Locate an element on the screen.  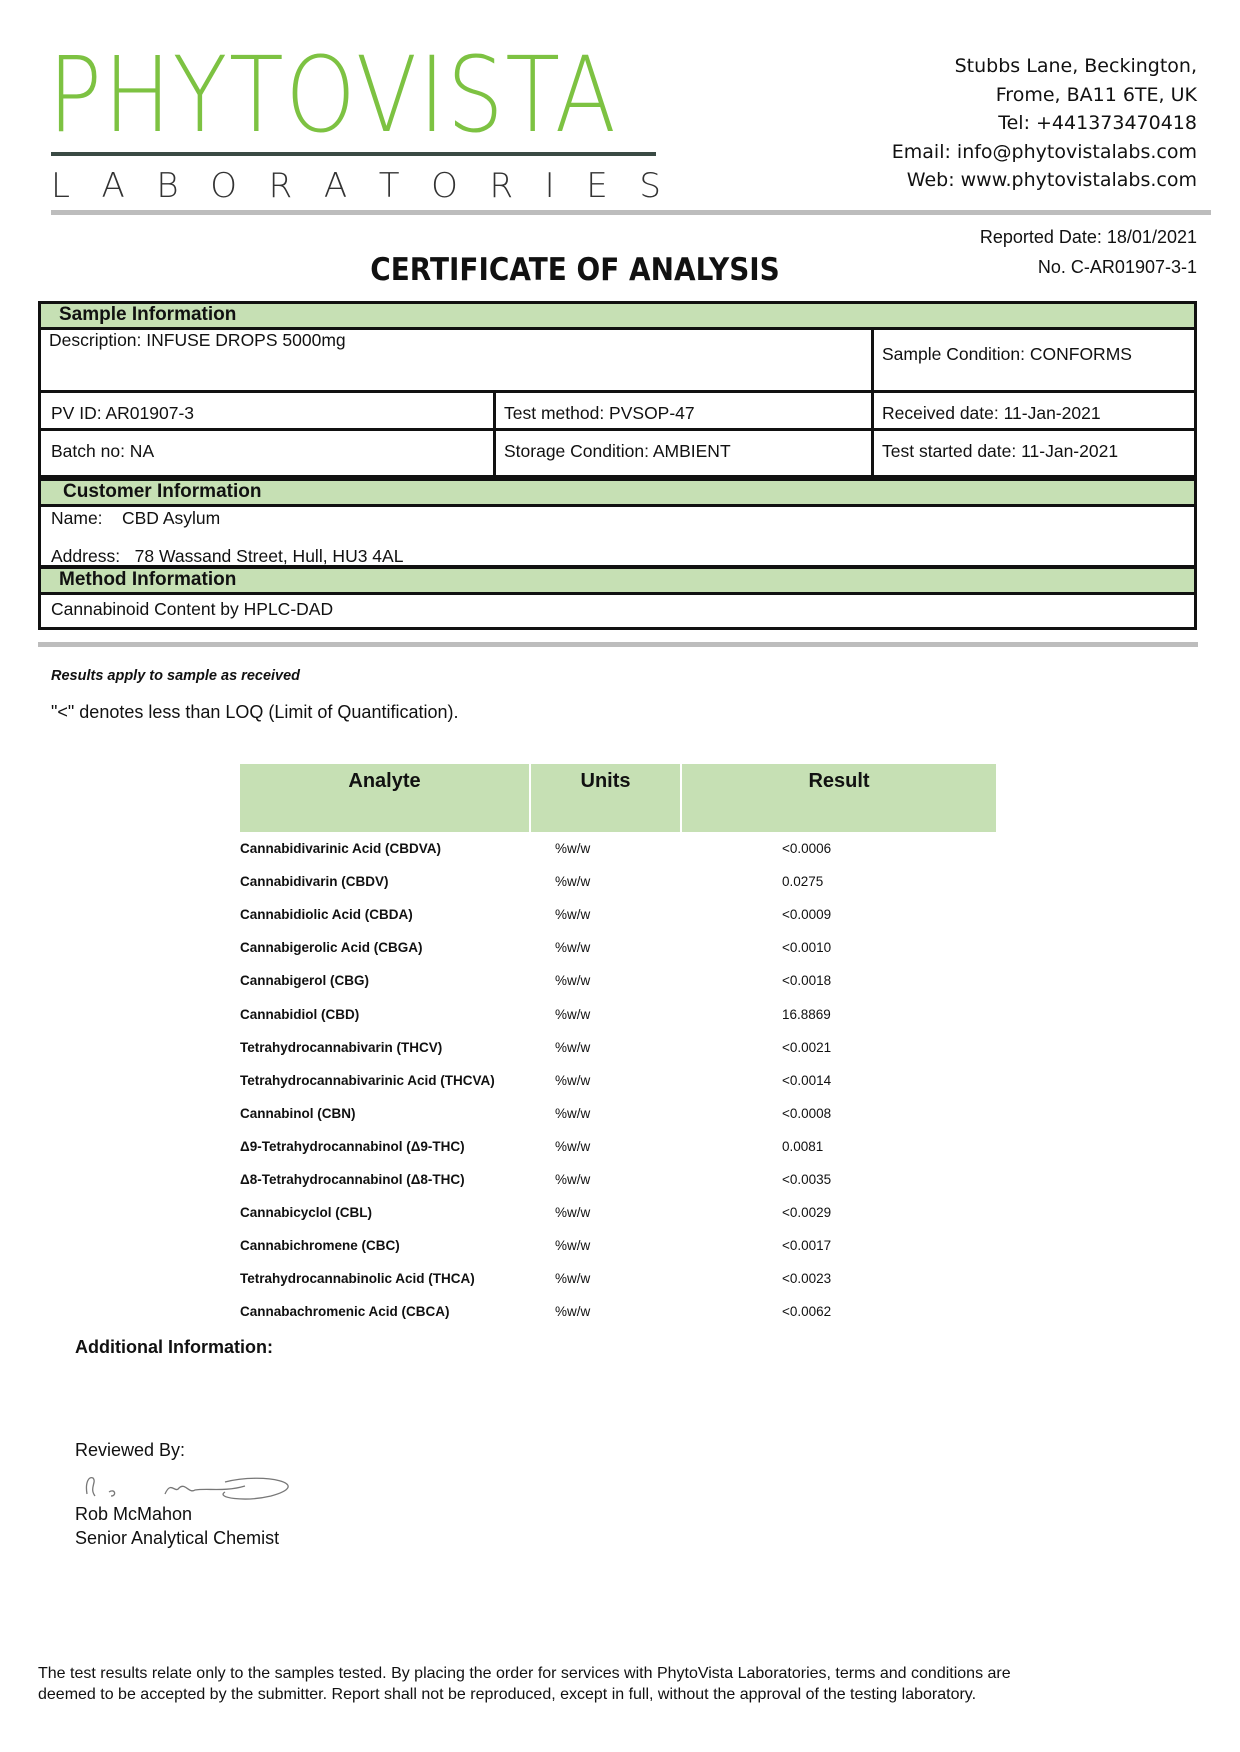
name-value: CBD Asylum is located at coordinates (171, 518).